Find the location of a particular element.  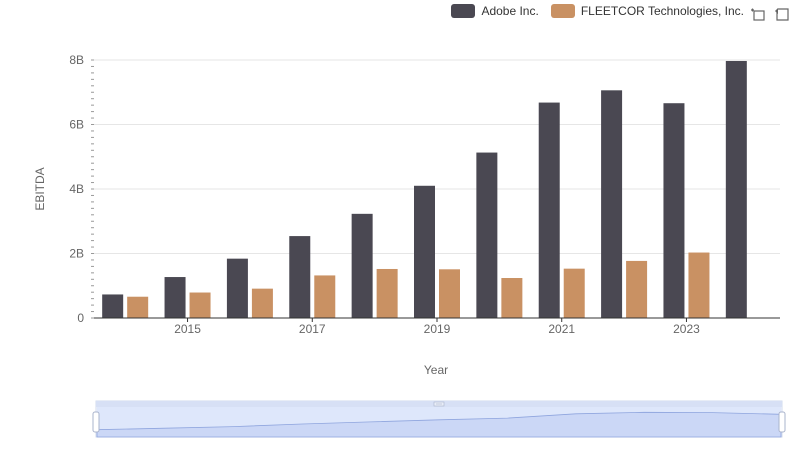

datazoom-handle-right is located at coordinates (782, 422).